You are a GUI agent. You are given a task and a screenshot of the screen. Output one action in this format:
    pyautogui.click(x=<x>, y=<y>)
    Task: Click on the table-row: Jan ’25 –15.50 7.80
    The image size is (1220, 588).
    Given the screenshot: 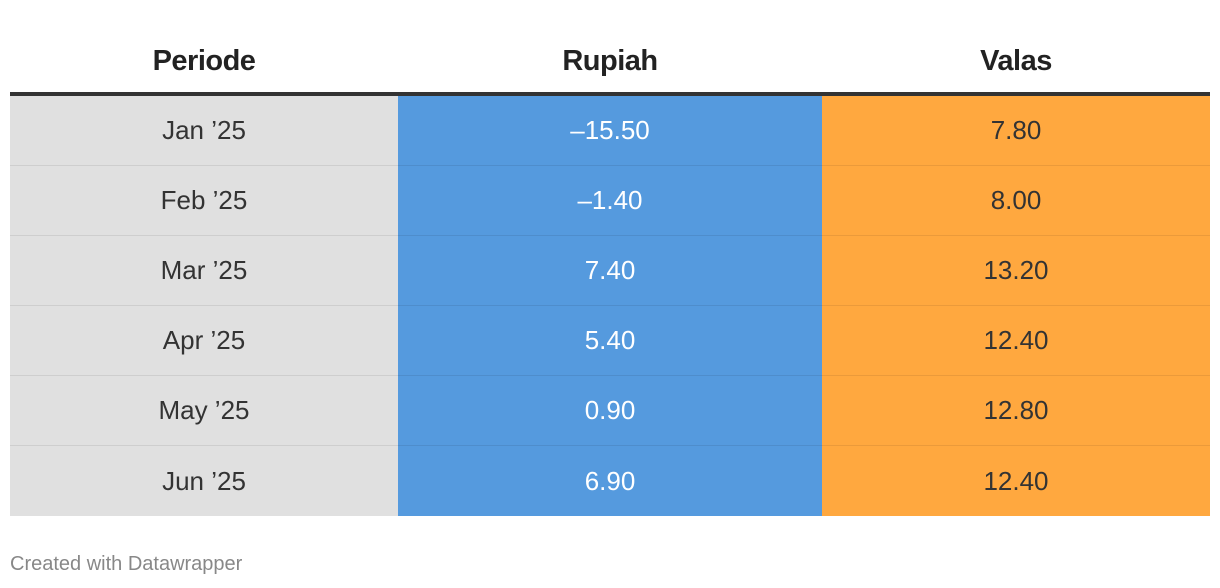 What is the action you would take?
    pyautogui.click(x=610, y=130)
    